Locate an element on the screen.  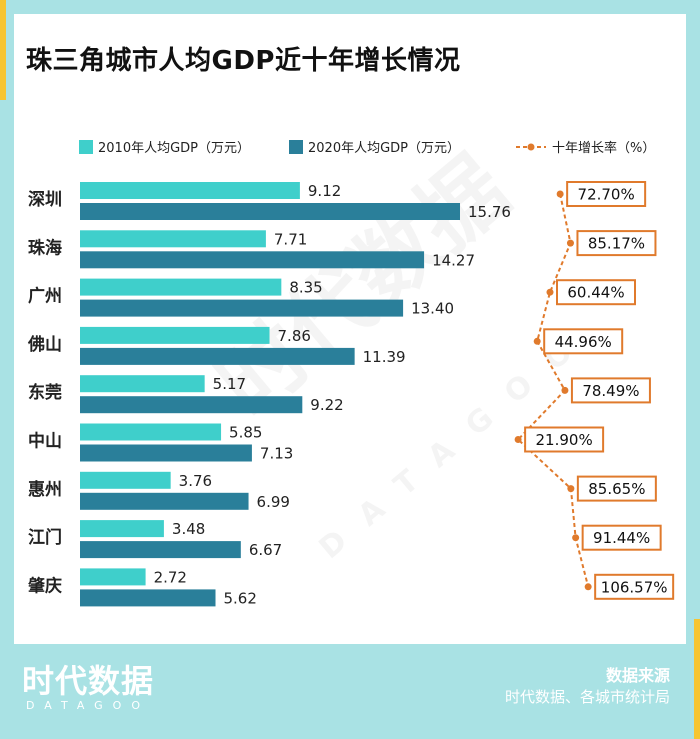
value-label-2010: 2.72 is located at coordinates (170, 577).